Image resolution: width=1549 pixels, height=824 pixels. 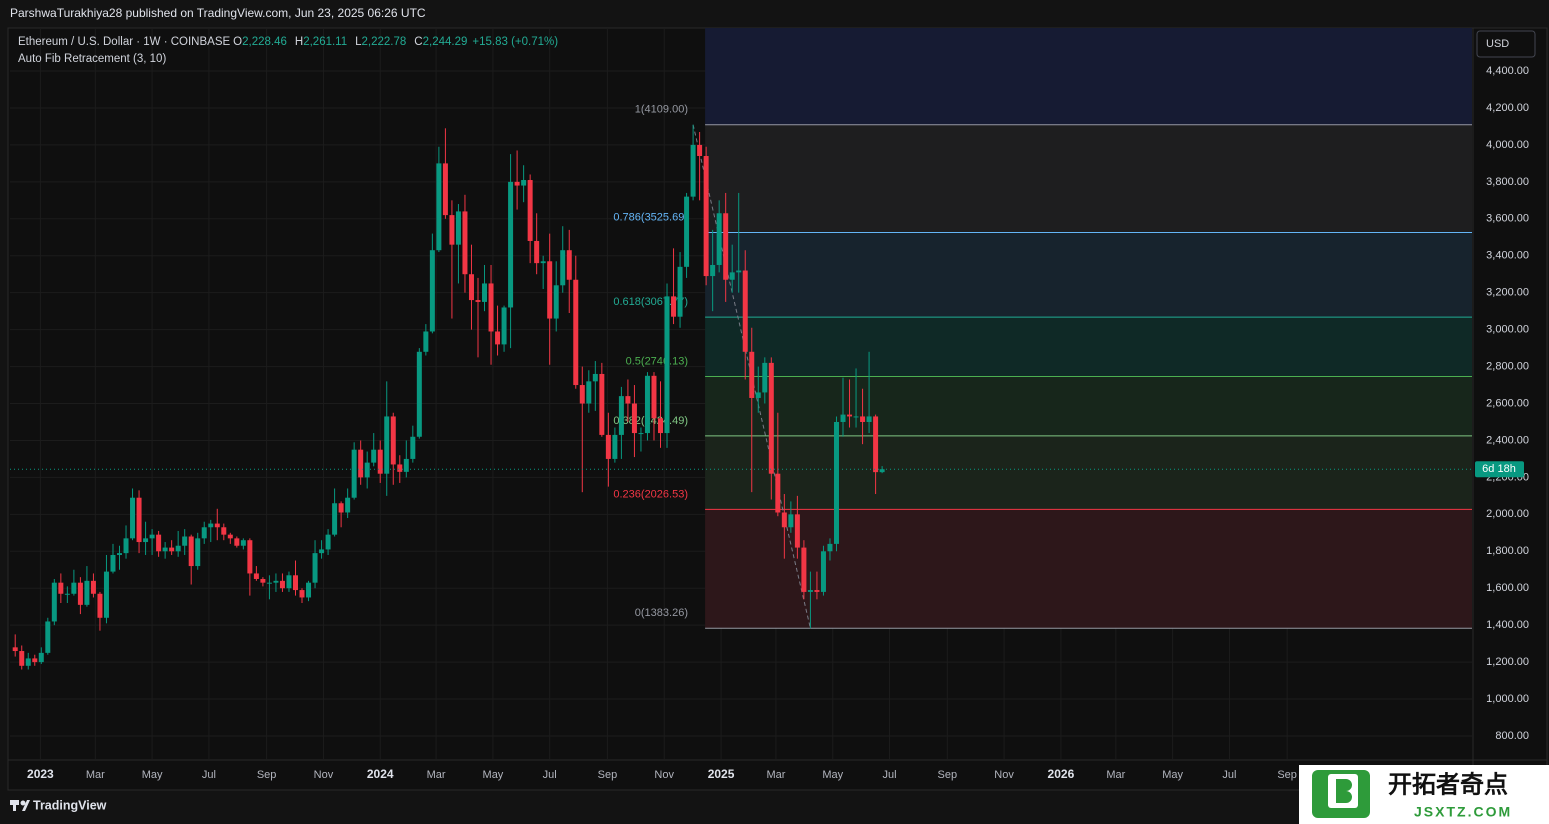 What do you see at coordinates (1512, 736) in the screenshot?
I see `y-tick-label: 800.00` at bounding box center [1512, 736].